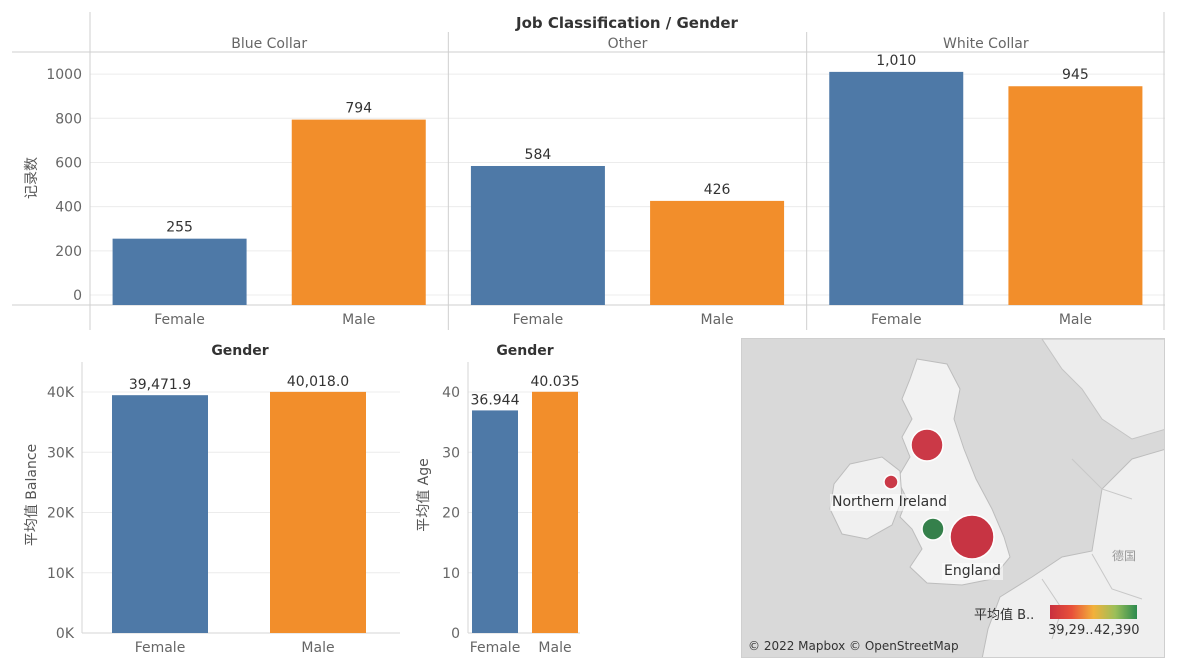 This screenshot has width=1177, height=670. I want to click on chart-title: Job Classification / Gender, so click(627, 23).